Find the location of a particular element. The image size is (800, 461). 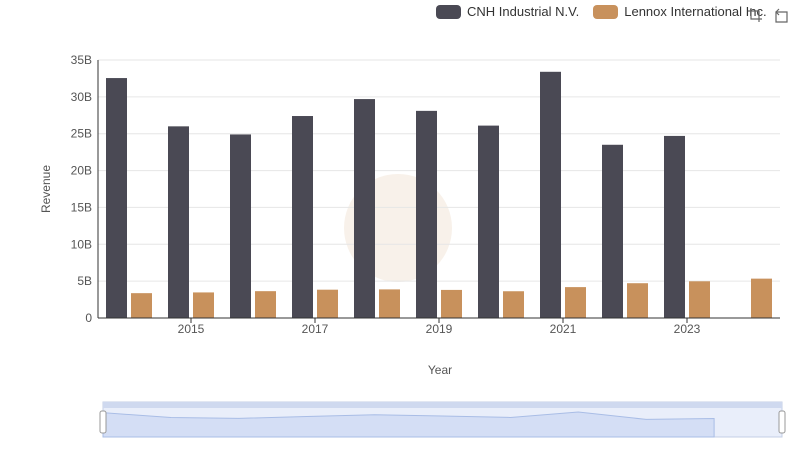

restore-icon is located at coordinates (781, 15).